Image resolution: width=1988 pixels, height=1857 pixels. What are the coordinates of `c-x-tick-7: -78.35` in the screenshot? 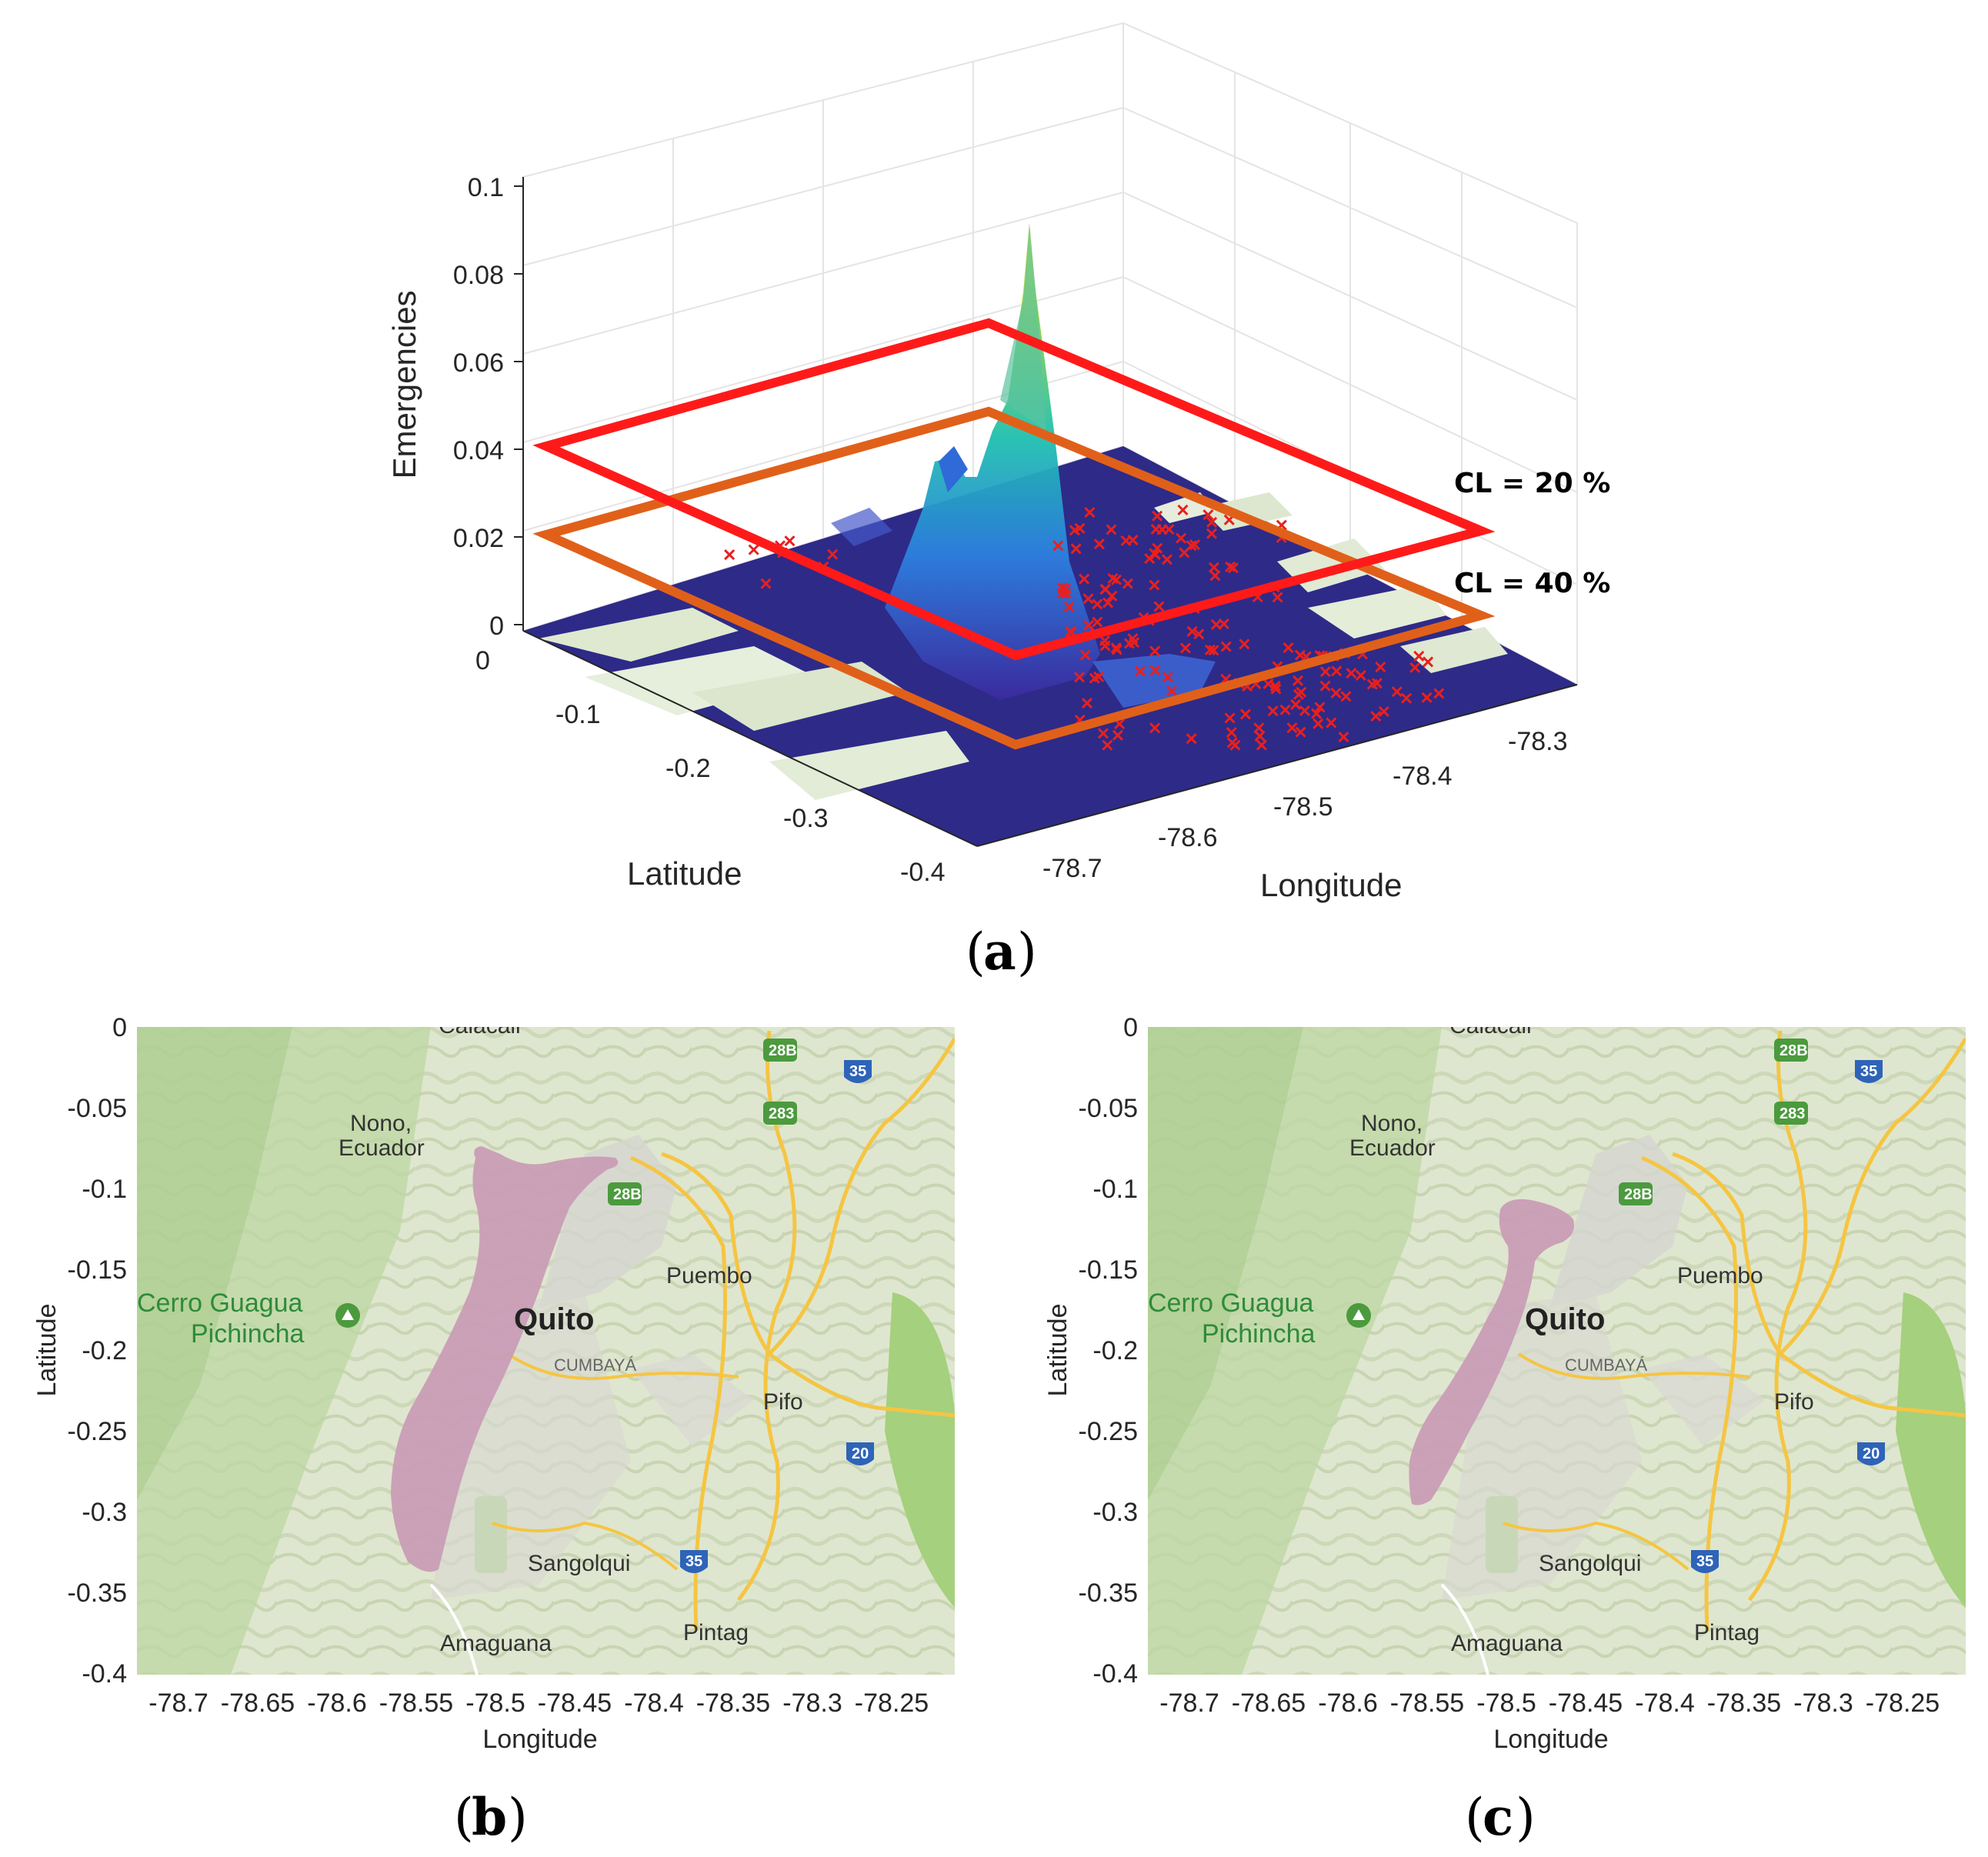 It's located at (1744, 1703).